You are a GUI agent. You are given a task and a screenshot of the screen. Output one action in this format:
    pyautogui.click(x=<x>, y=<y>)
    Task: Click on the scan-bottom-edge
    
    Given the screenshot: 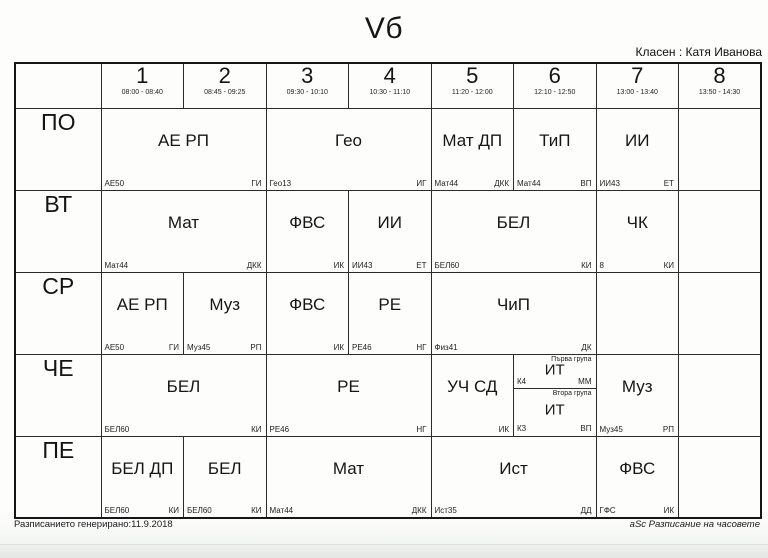 What is the action you would take?
    pyautogui.click(x=384, y=551)
    